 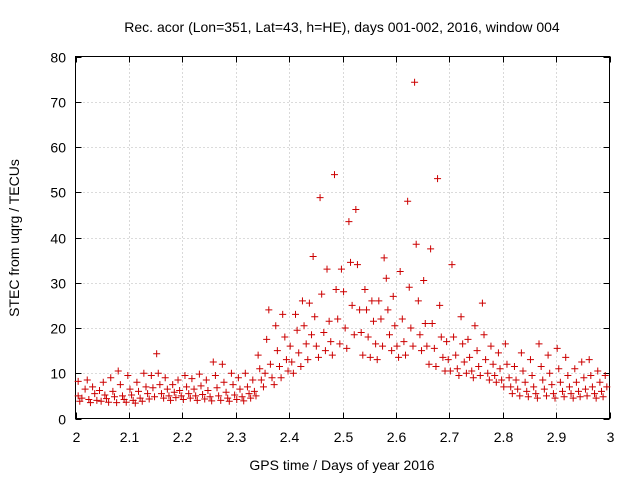 What do you see at coordinates (58, 374) in the screenshot?
I see `y-tick-label: 10` at bounding box center [58, 374].